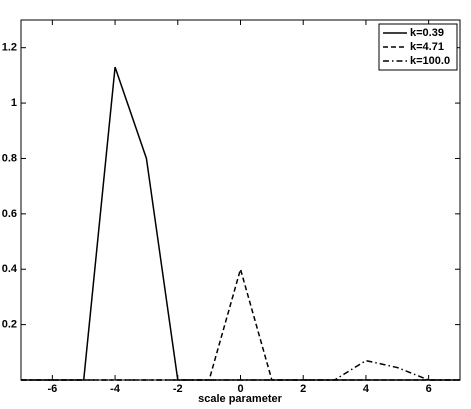 The image size is (471, 409). I want to click on y-tick-label: 1.2, so click(9, 48).